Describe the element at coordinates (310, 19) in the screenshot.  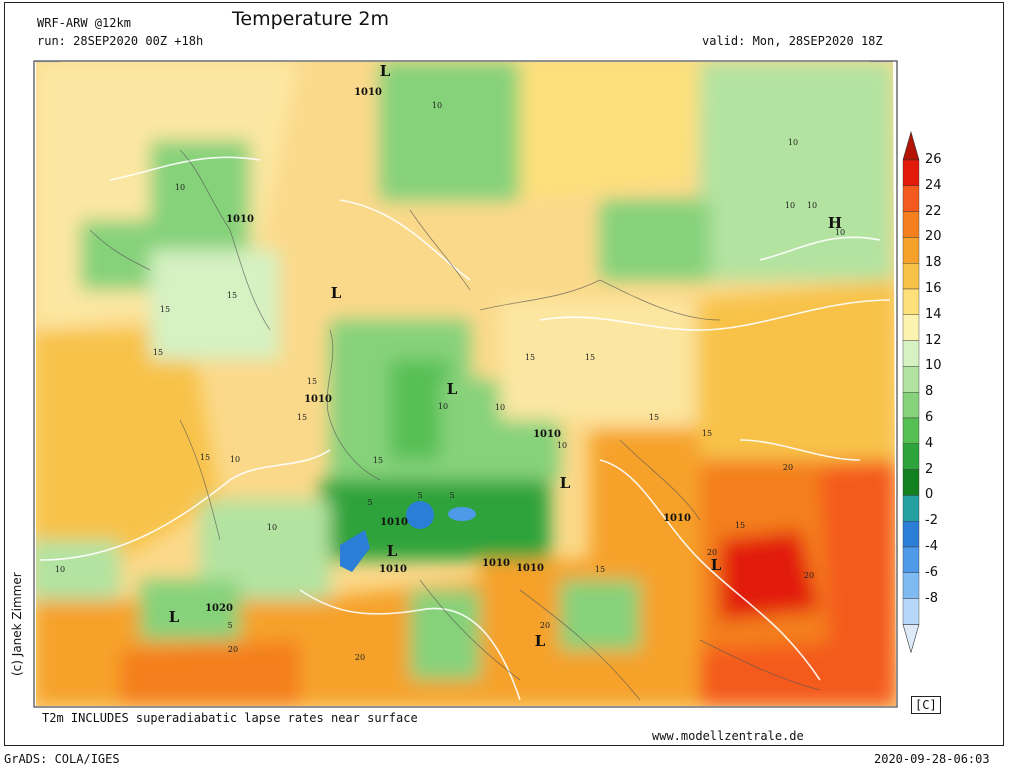
I see `chart-title: Temperature 2m` at that location.